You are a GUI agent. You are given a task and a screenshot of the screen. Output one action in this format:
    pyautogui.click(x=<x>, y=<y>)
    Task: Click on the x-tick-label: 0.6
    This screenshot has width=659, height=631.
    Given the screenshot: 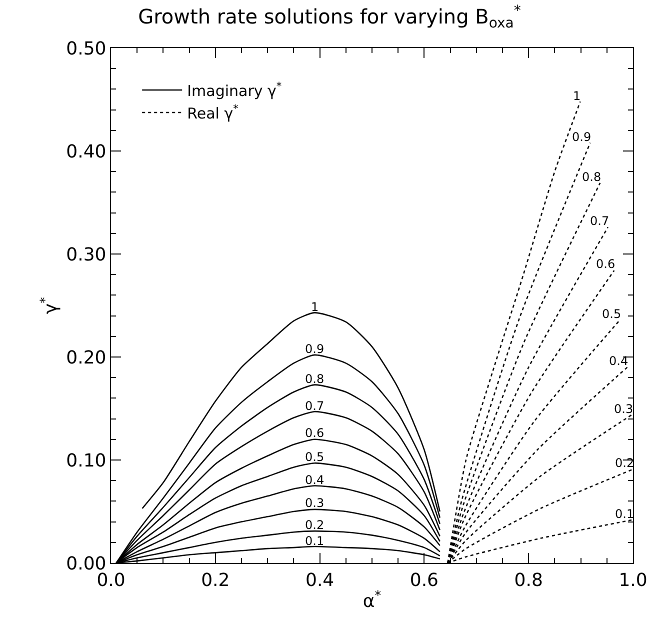 What is the action you would take?
    pyautogui.click(x=424, y=580)
    